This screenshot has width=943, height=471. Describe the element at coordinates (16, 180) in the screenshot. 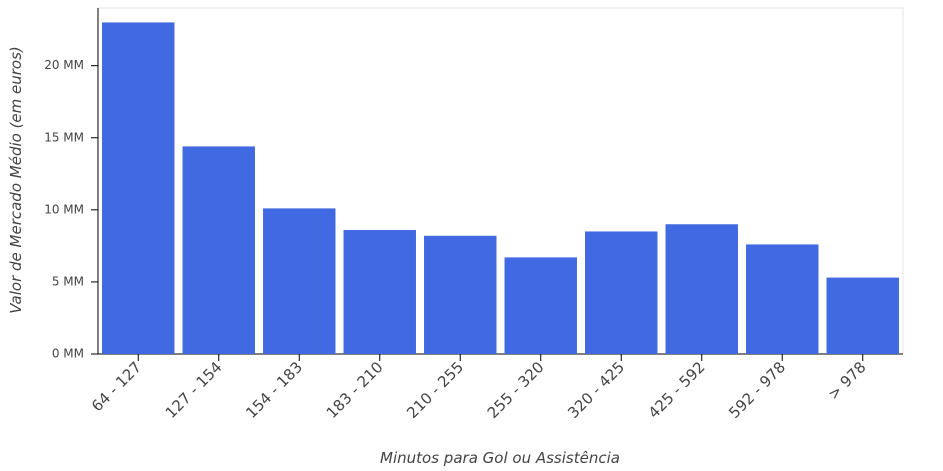

I see `y-axis-title: Valor de Mercado Médio (em euros)` at that location.